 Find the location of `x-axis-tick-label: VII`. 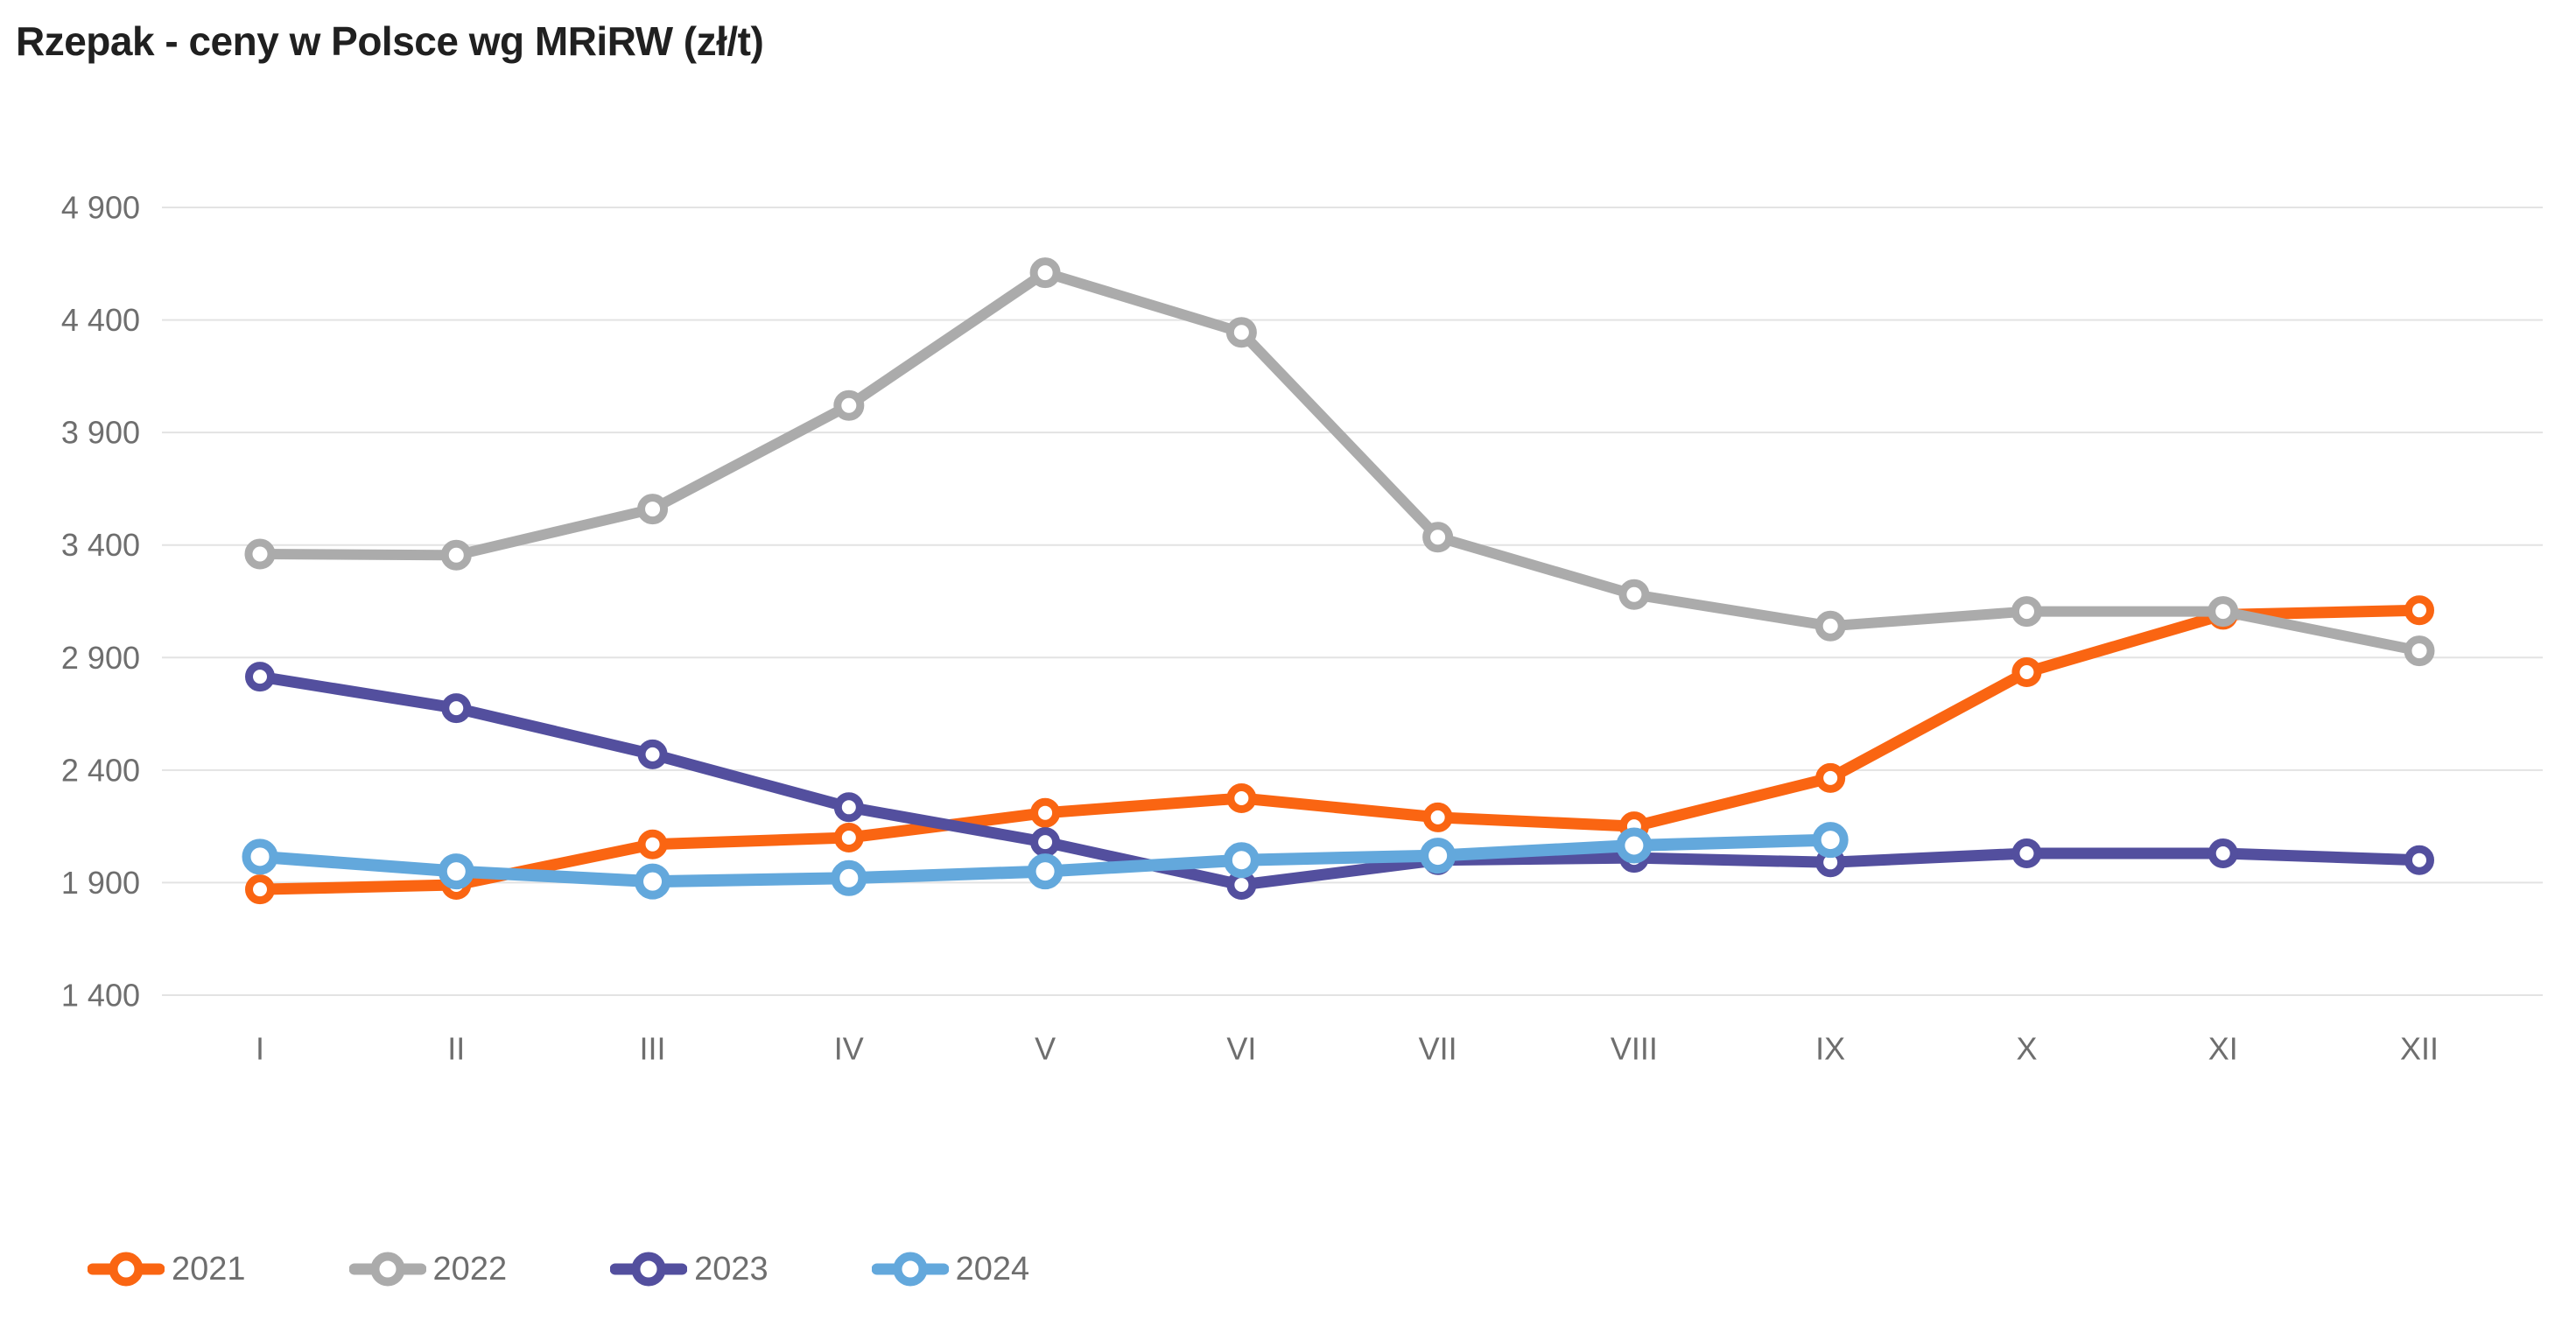

x-axis-tick-label: VII is located at coordinates (1438, 1049).